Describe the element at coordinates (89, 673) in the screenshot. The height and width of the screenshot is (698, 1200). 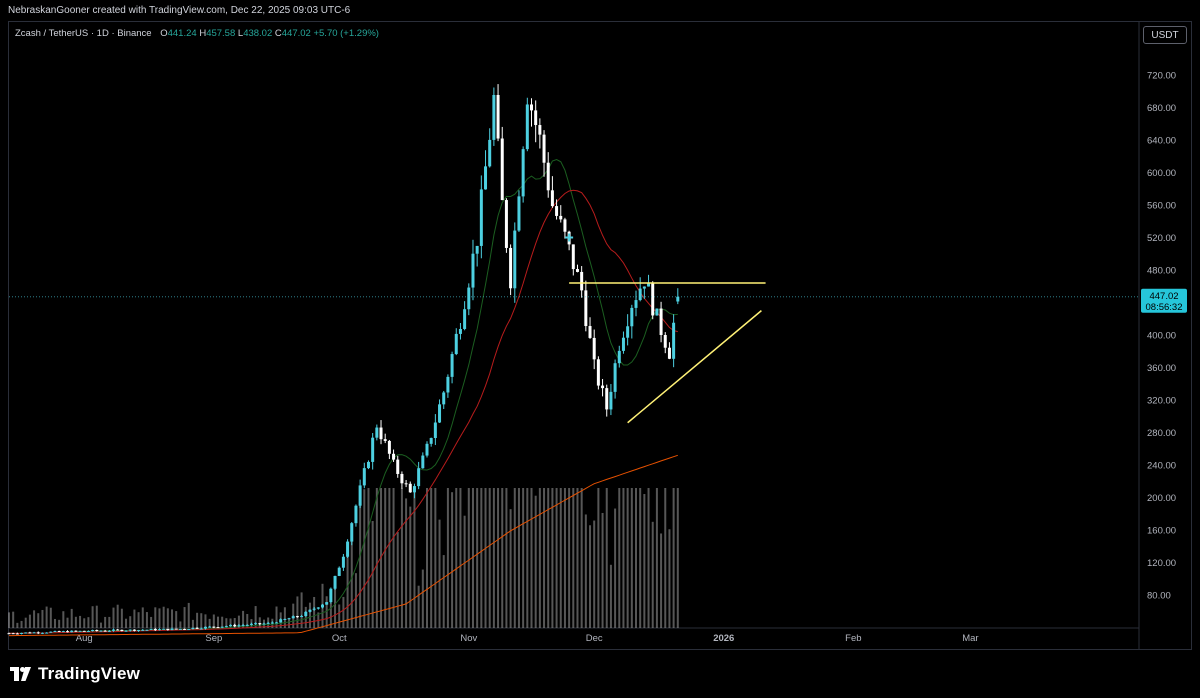
I see `brand-name: TradingView` at that location.